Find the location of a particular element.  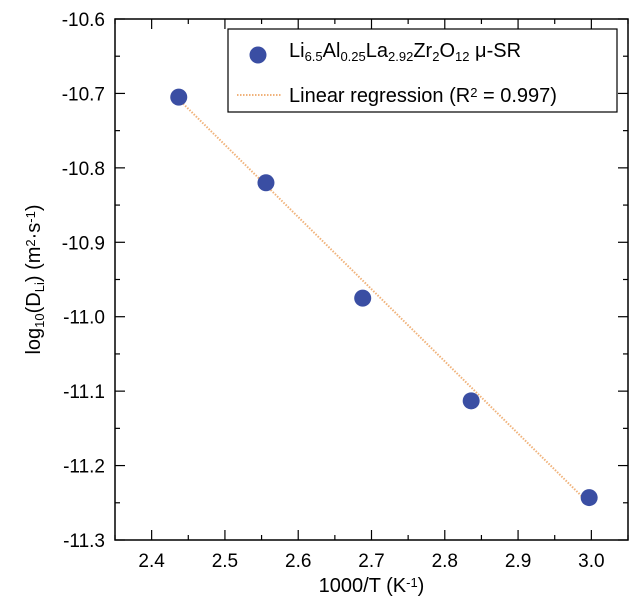

legend-marker-points is located at coordinates (258, 55).